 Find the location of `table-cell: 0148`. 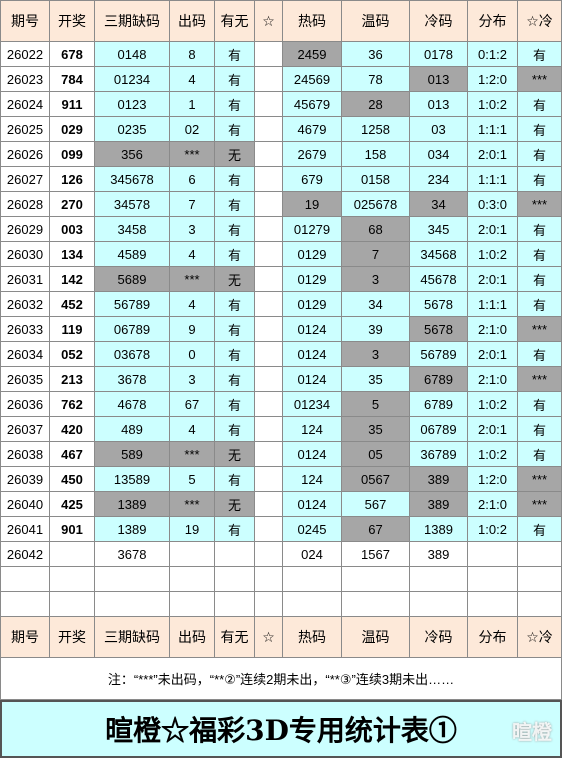

table-cell: 0148 is located at coordinates (132, 54).